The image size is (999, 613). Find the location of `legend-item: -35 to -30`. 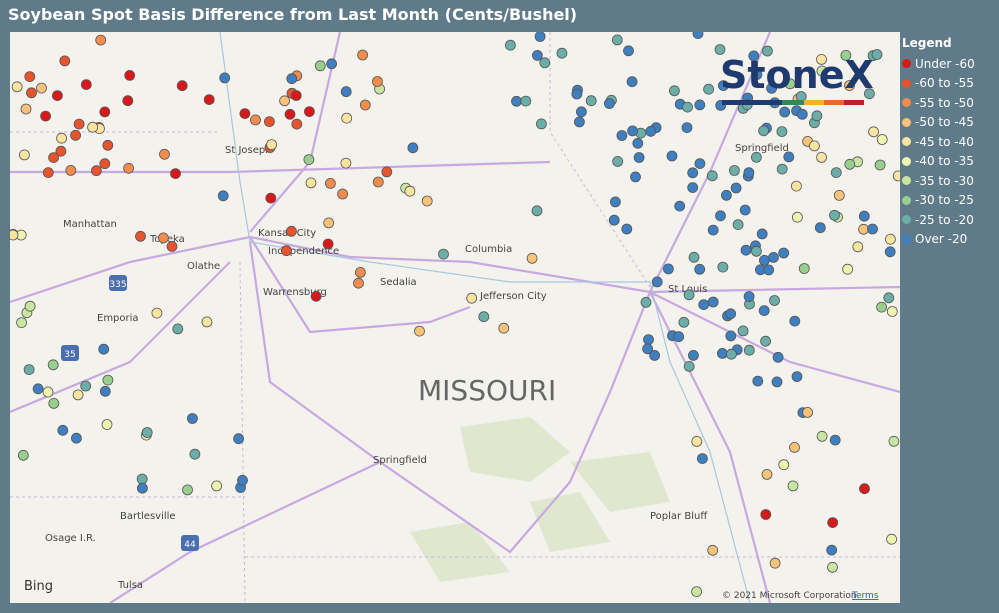

legend-item: -35 to -30 is located at coordinates (938, 181).